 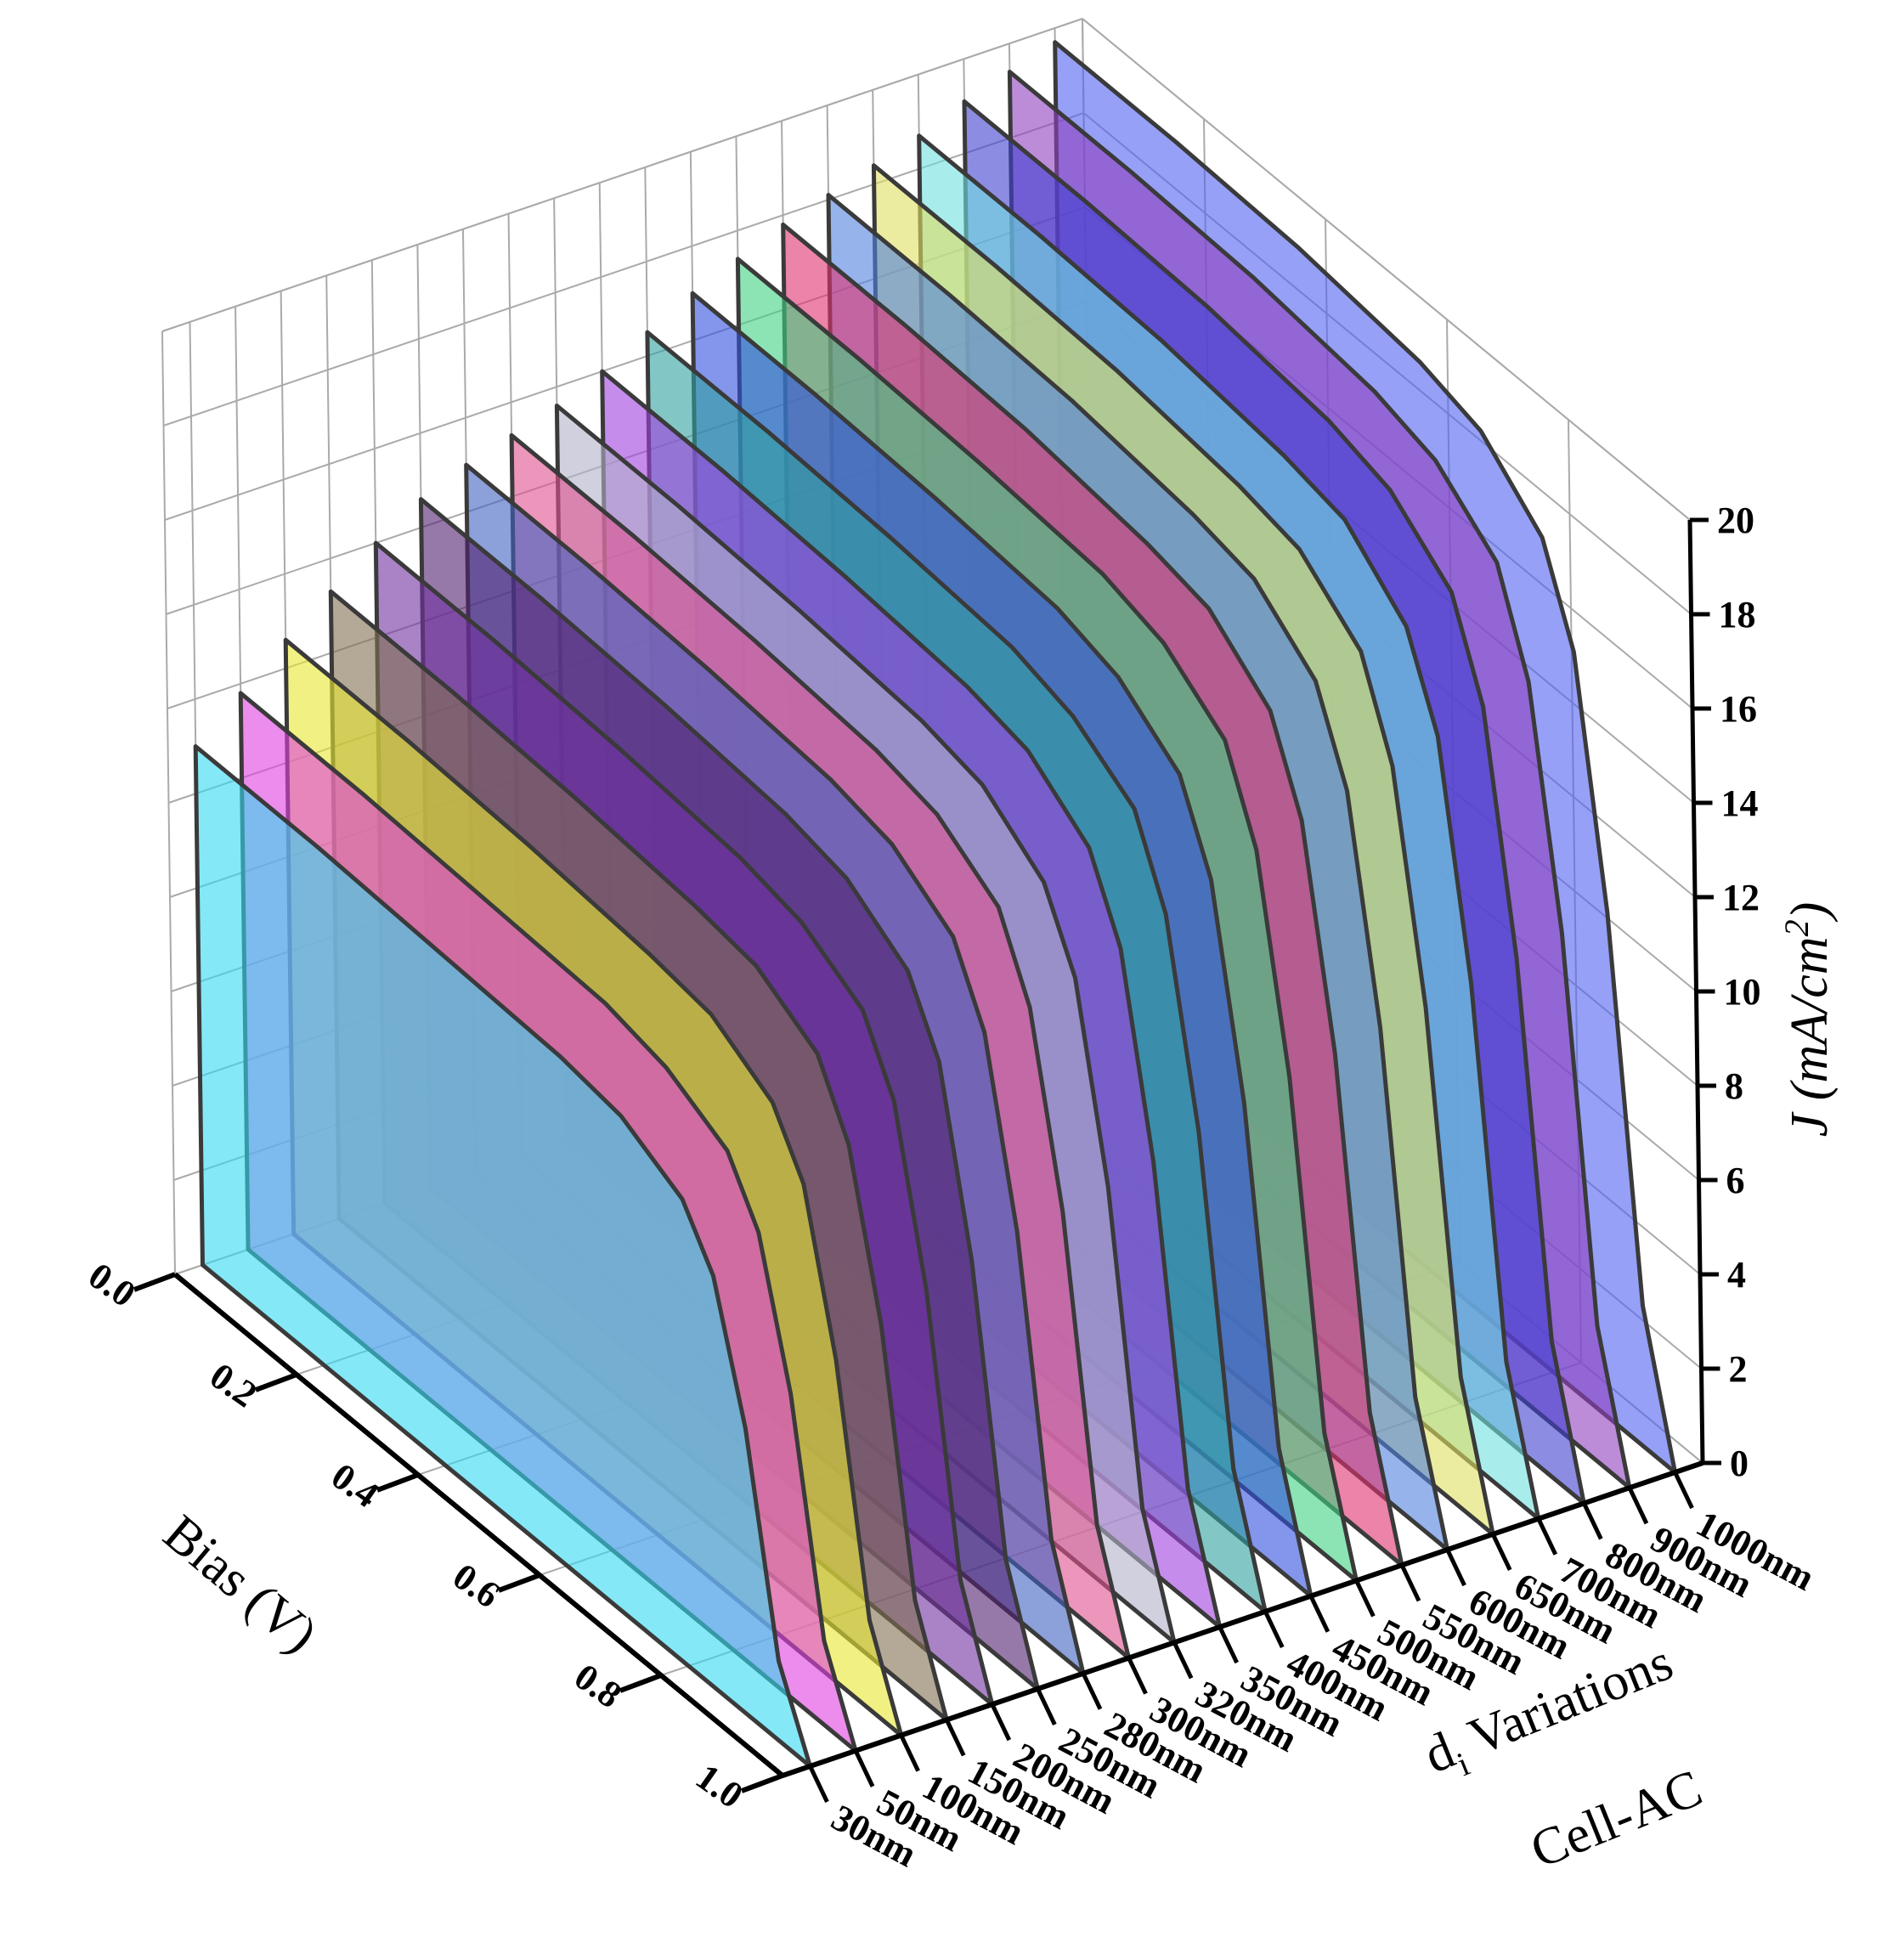 I want to click on y-title-sup: 2, so click(x=1797, y=927).